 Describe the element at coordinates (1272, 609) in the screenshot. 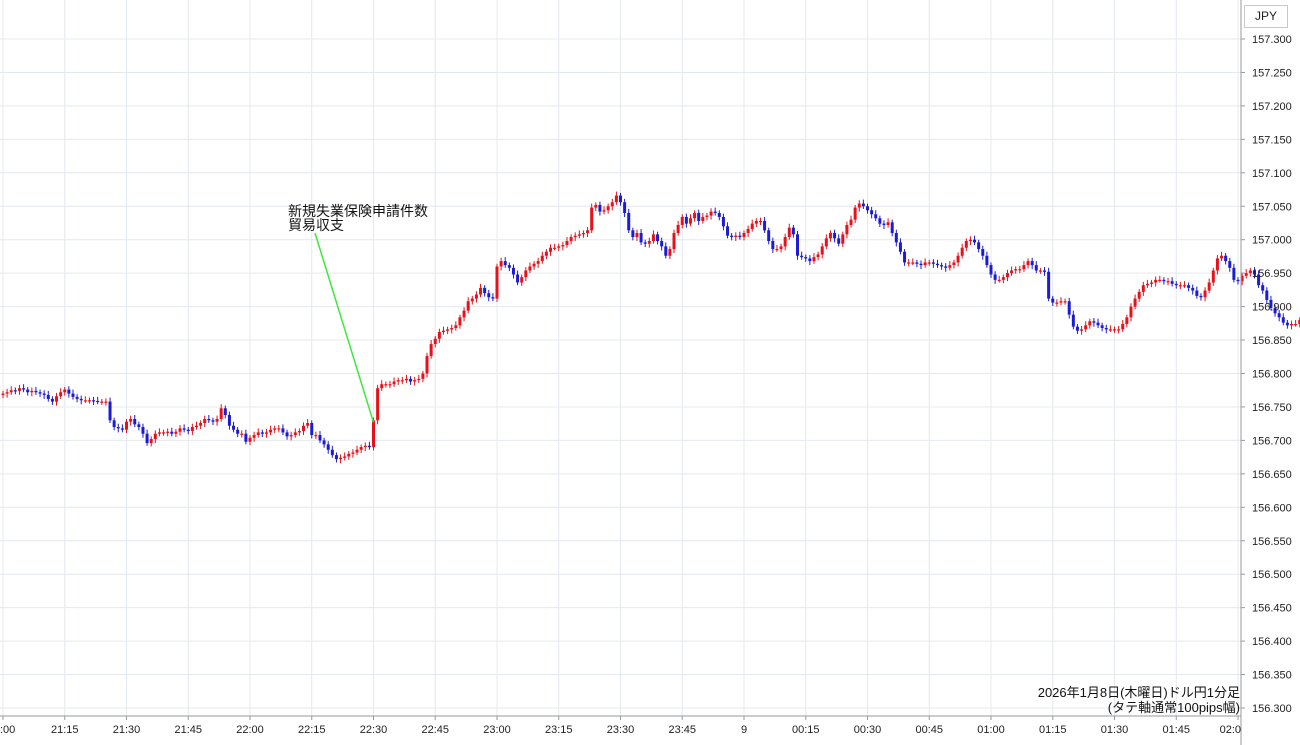

I see `y-tick-label: 156.450` at that location.